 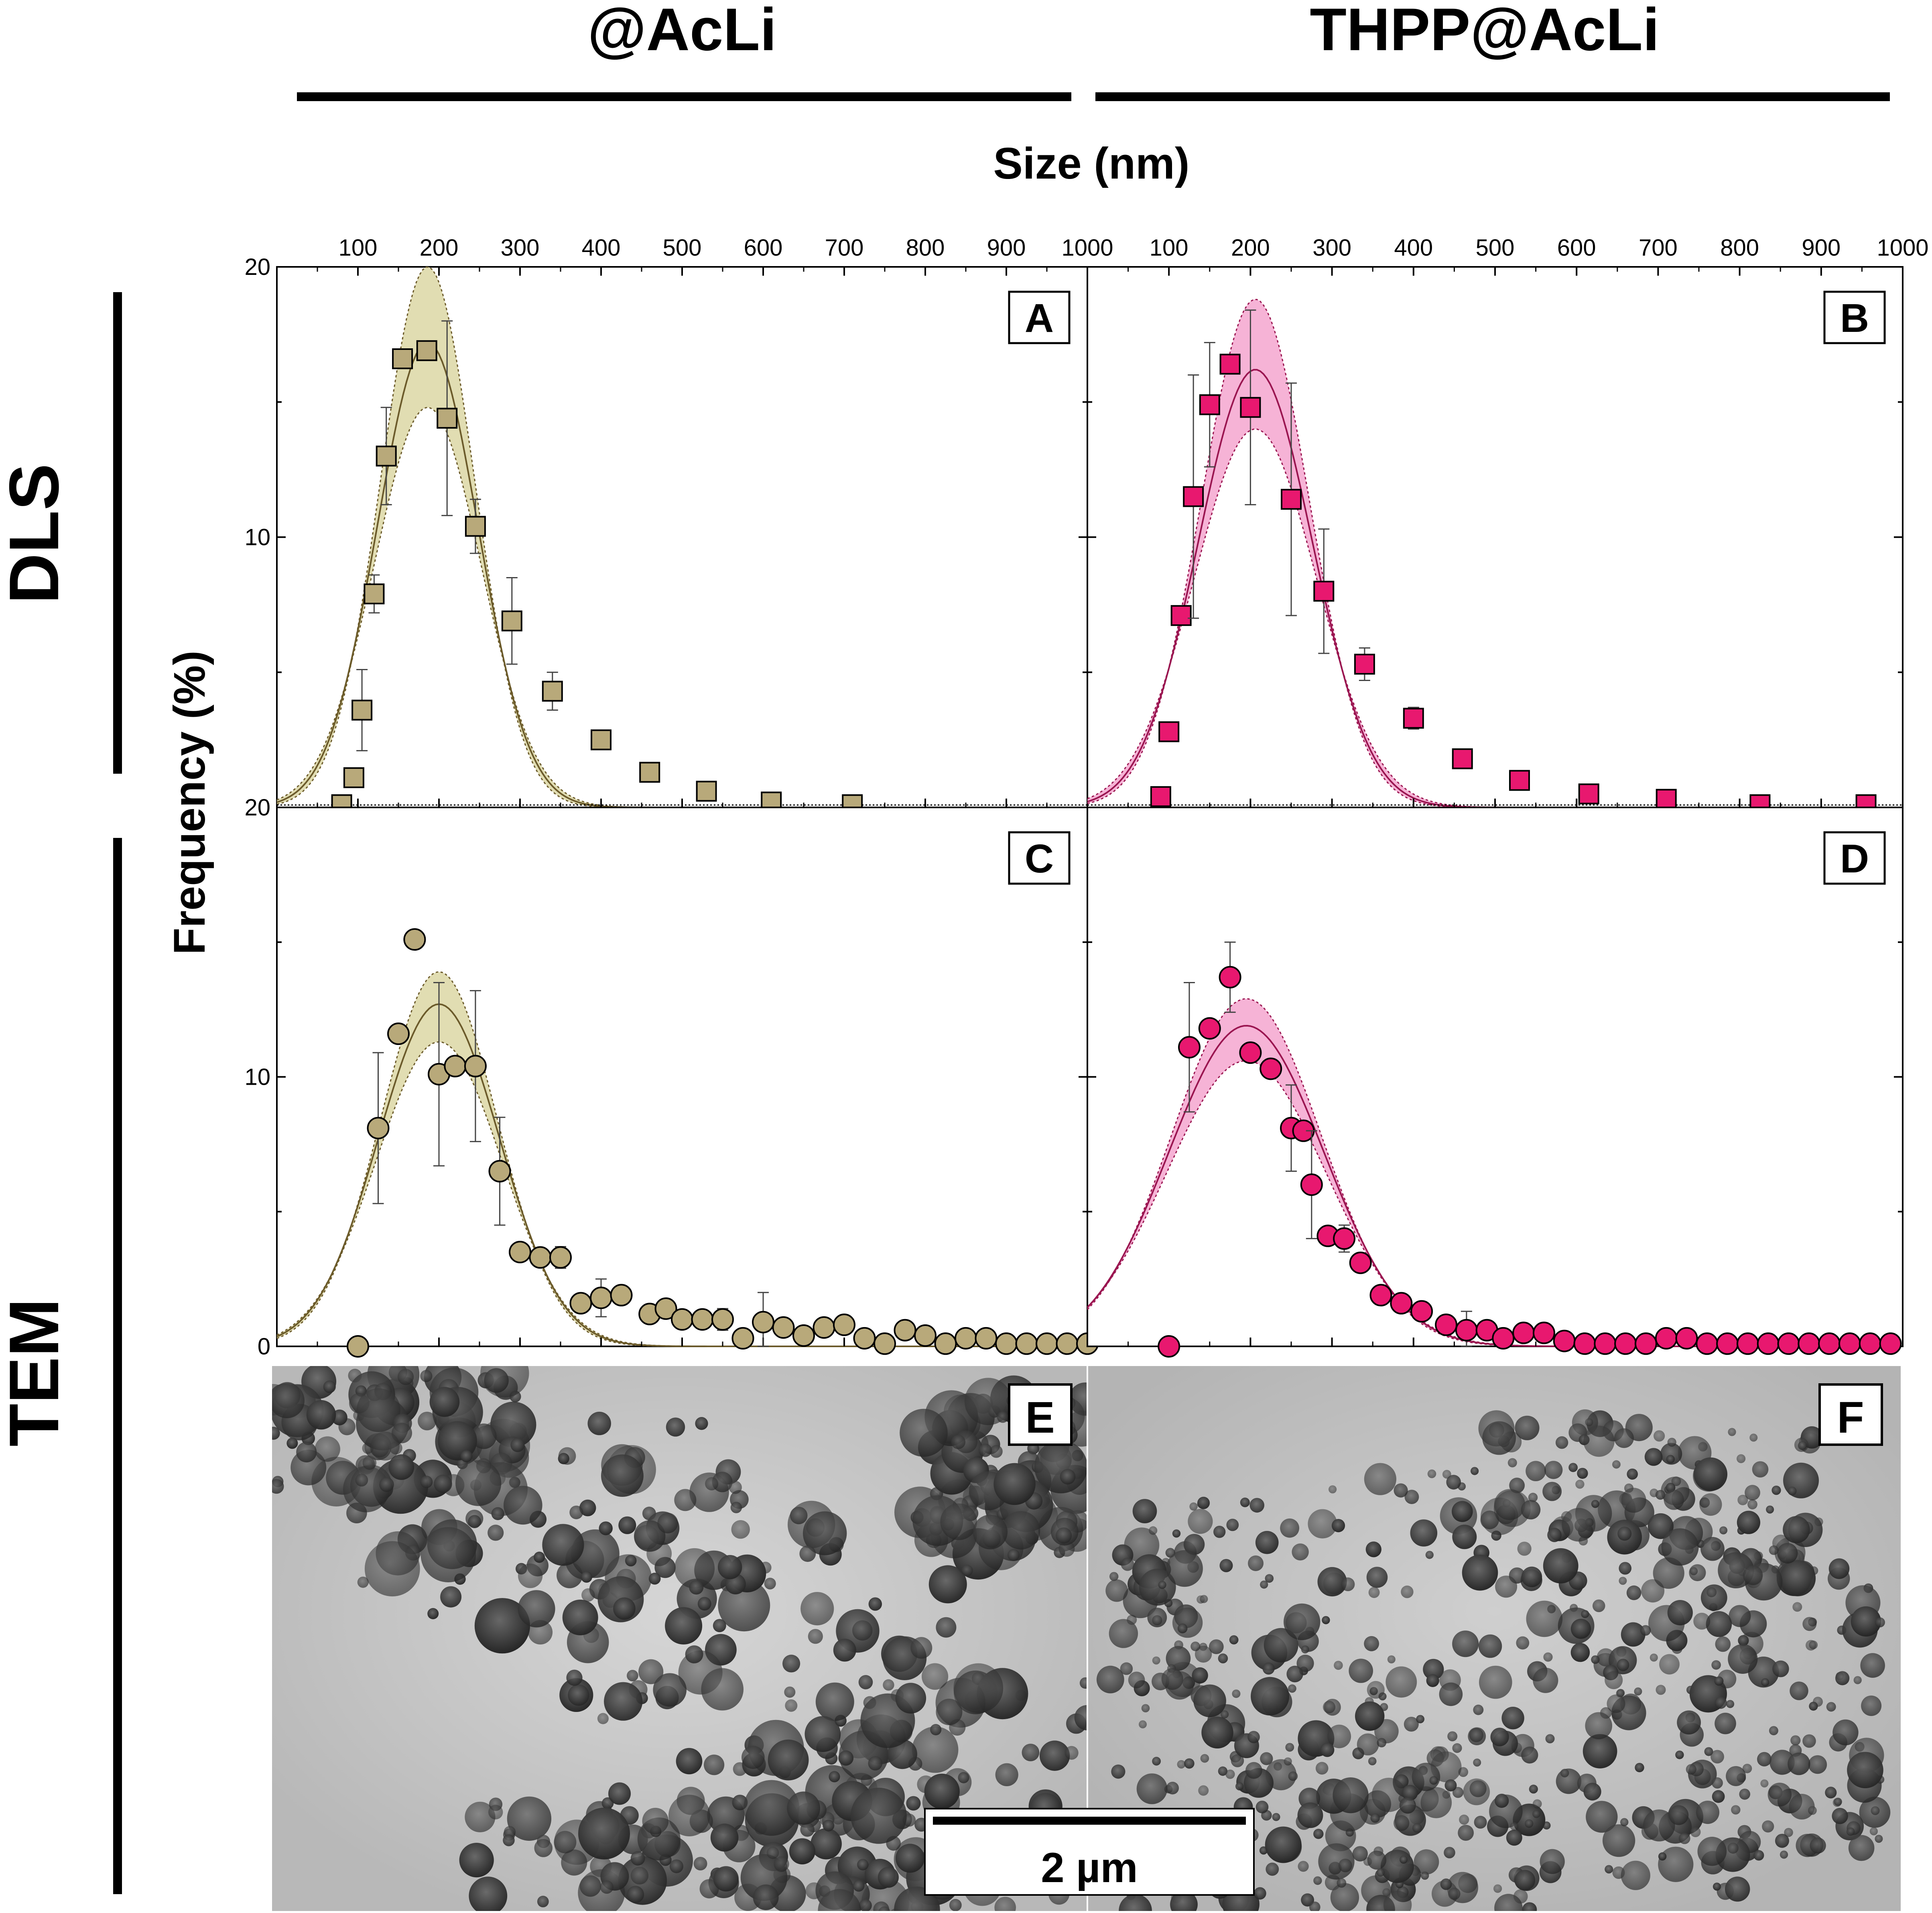 I want to click on x-tick-label: 400, so click(x=1413, y=248).